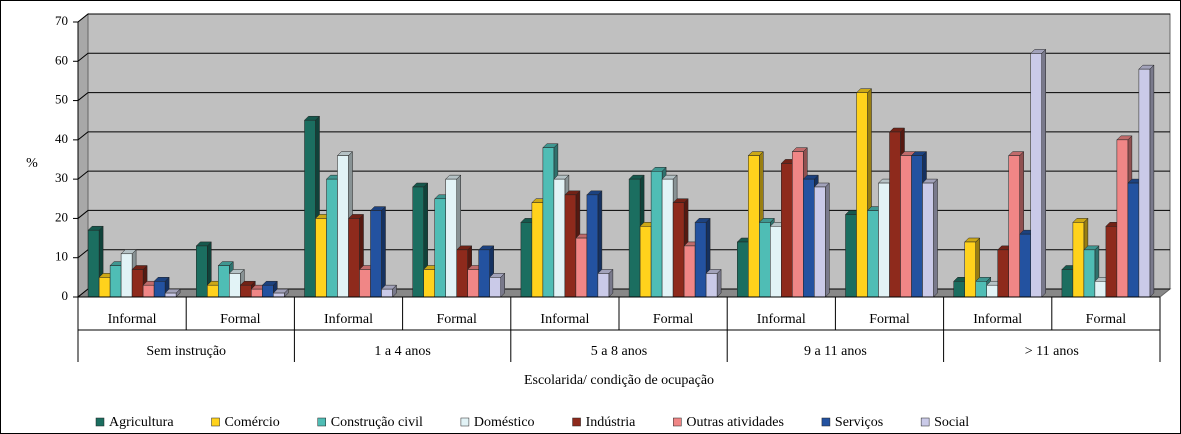 The image size is (1181, 434). What do you see at coordinates (377, 422) in the screenshot?
I see `legend-label: Construção civil` at bounding box center [377, 422].